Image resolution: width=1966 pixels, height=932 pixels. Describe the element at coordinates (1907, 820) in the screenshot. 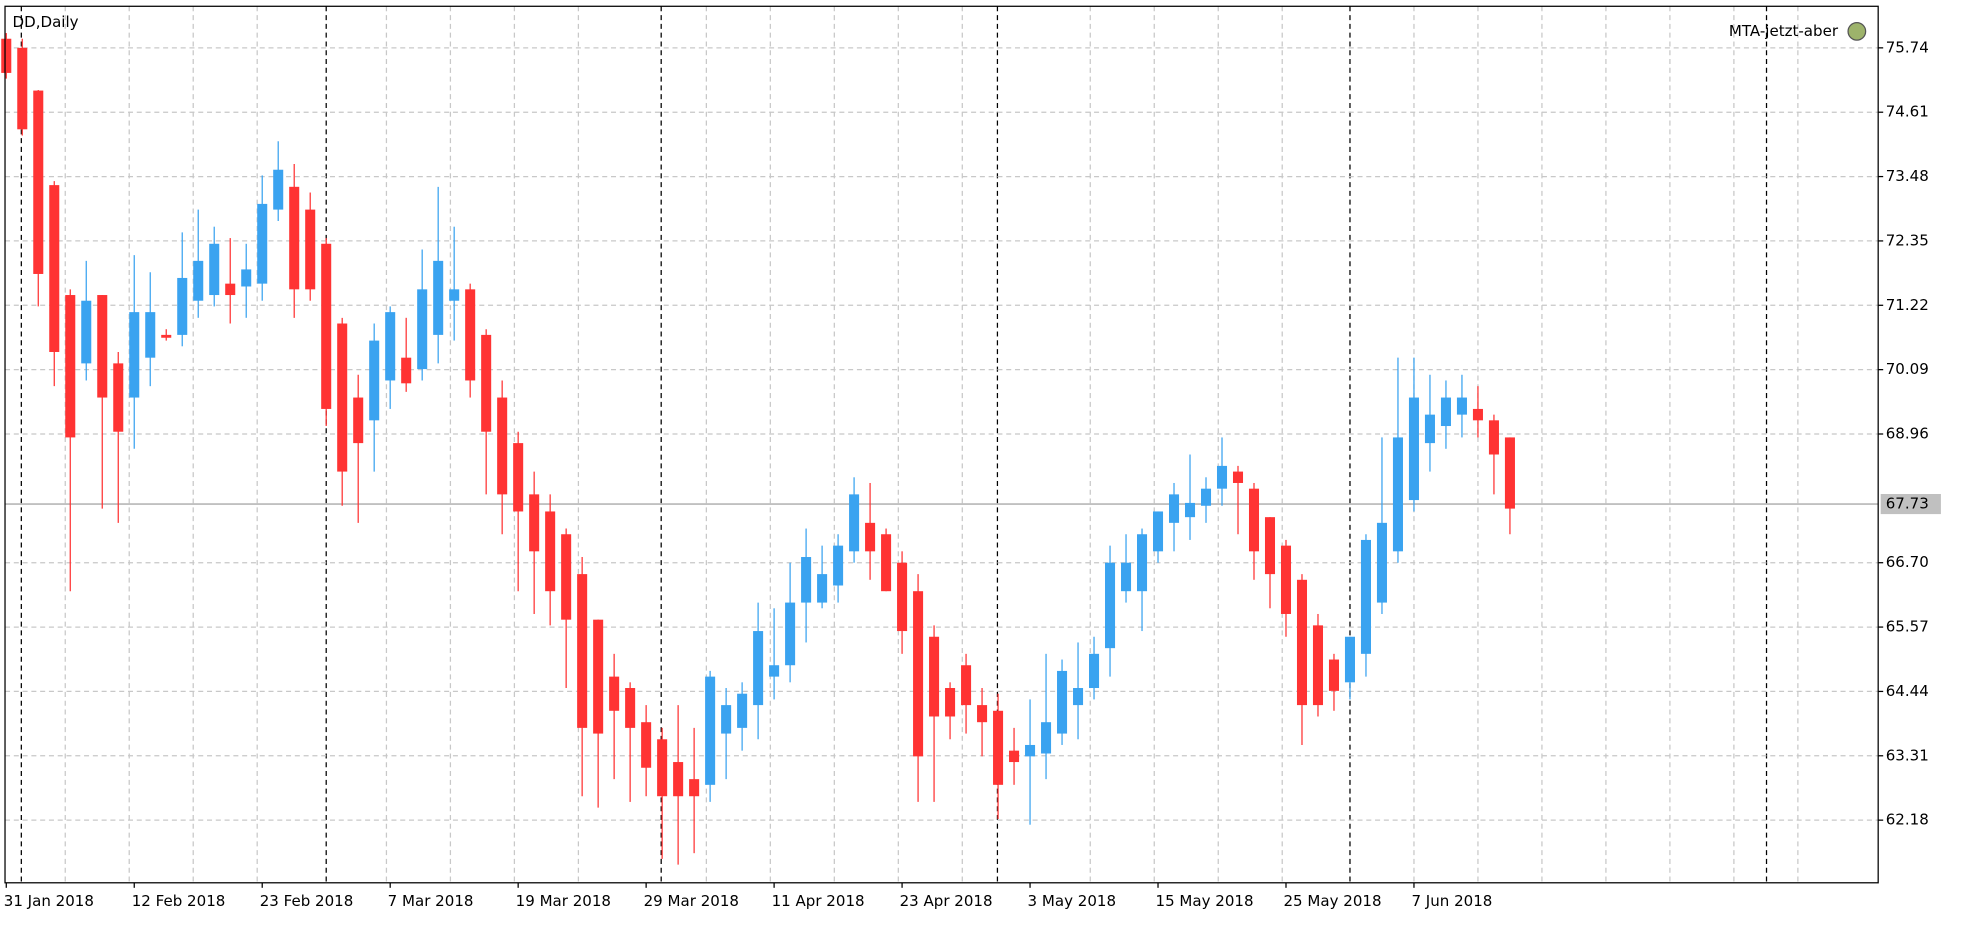

I see `y-tick-label: 62.18` at that location.